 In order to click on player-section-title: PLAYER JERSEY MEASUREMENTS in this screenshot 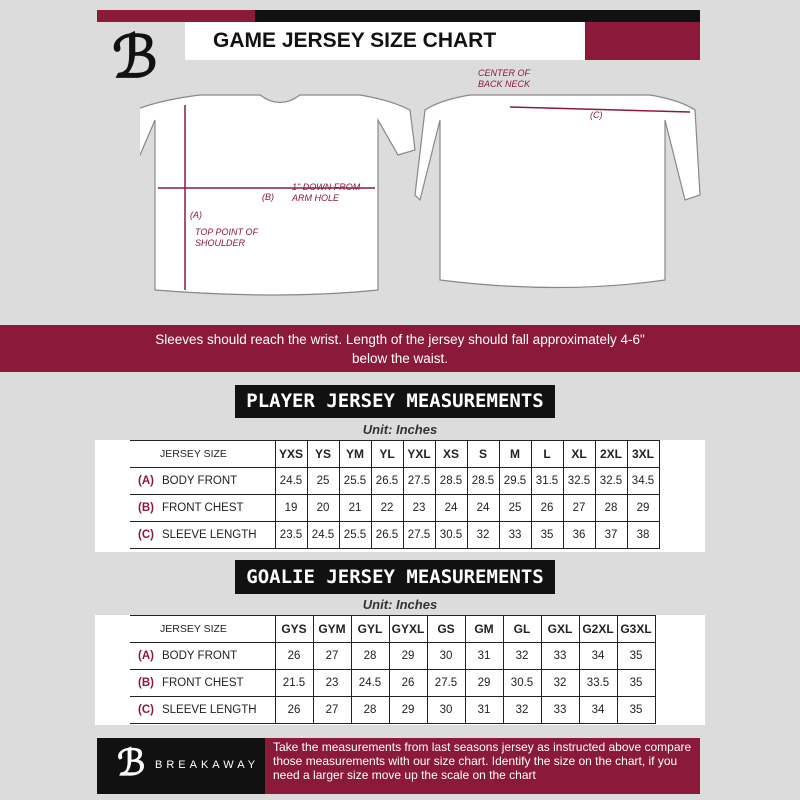, I will do `click(395, 401)`.